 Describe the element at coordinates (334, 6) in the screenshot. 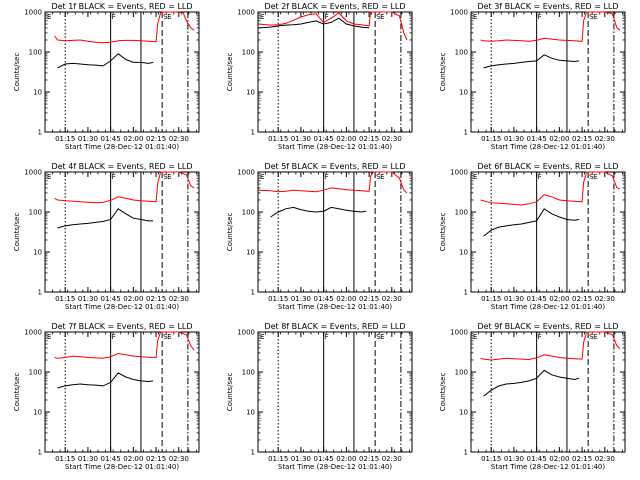

I see `panel-title: Det 2f BLACK = Events, RED = LLD` at that location.